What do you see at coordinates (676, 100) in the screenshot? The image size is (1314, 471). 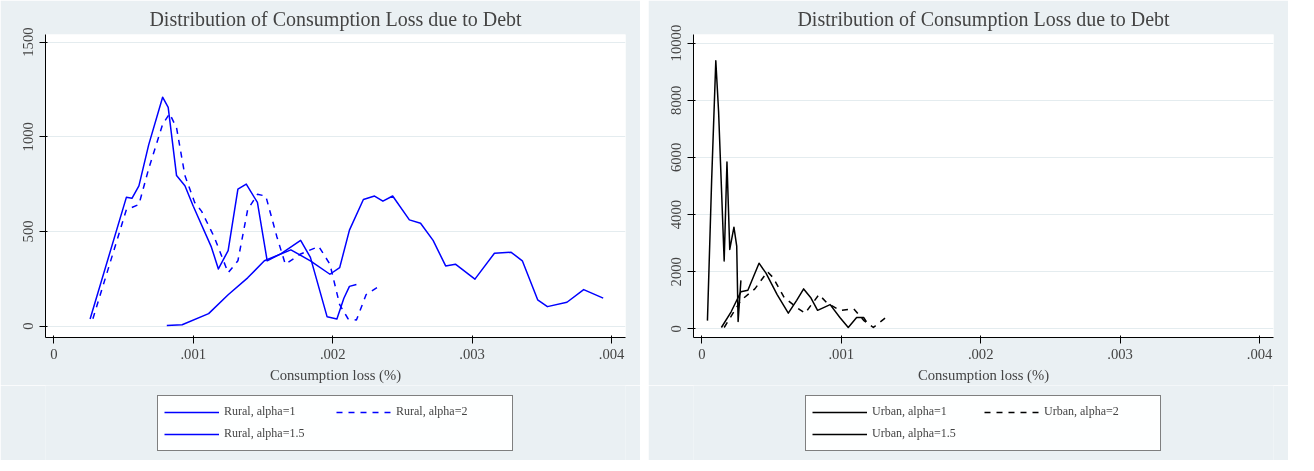 I see `y-tick-label: 8000` at bounding box center [676, 100].